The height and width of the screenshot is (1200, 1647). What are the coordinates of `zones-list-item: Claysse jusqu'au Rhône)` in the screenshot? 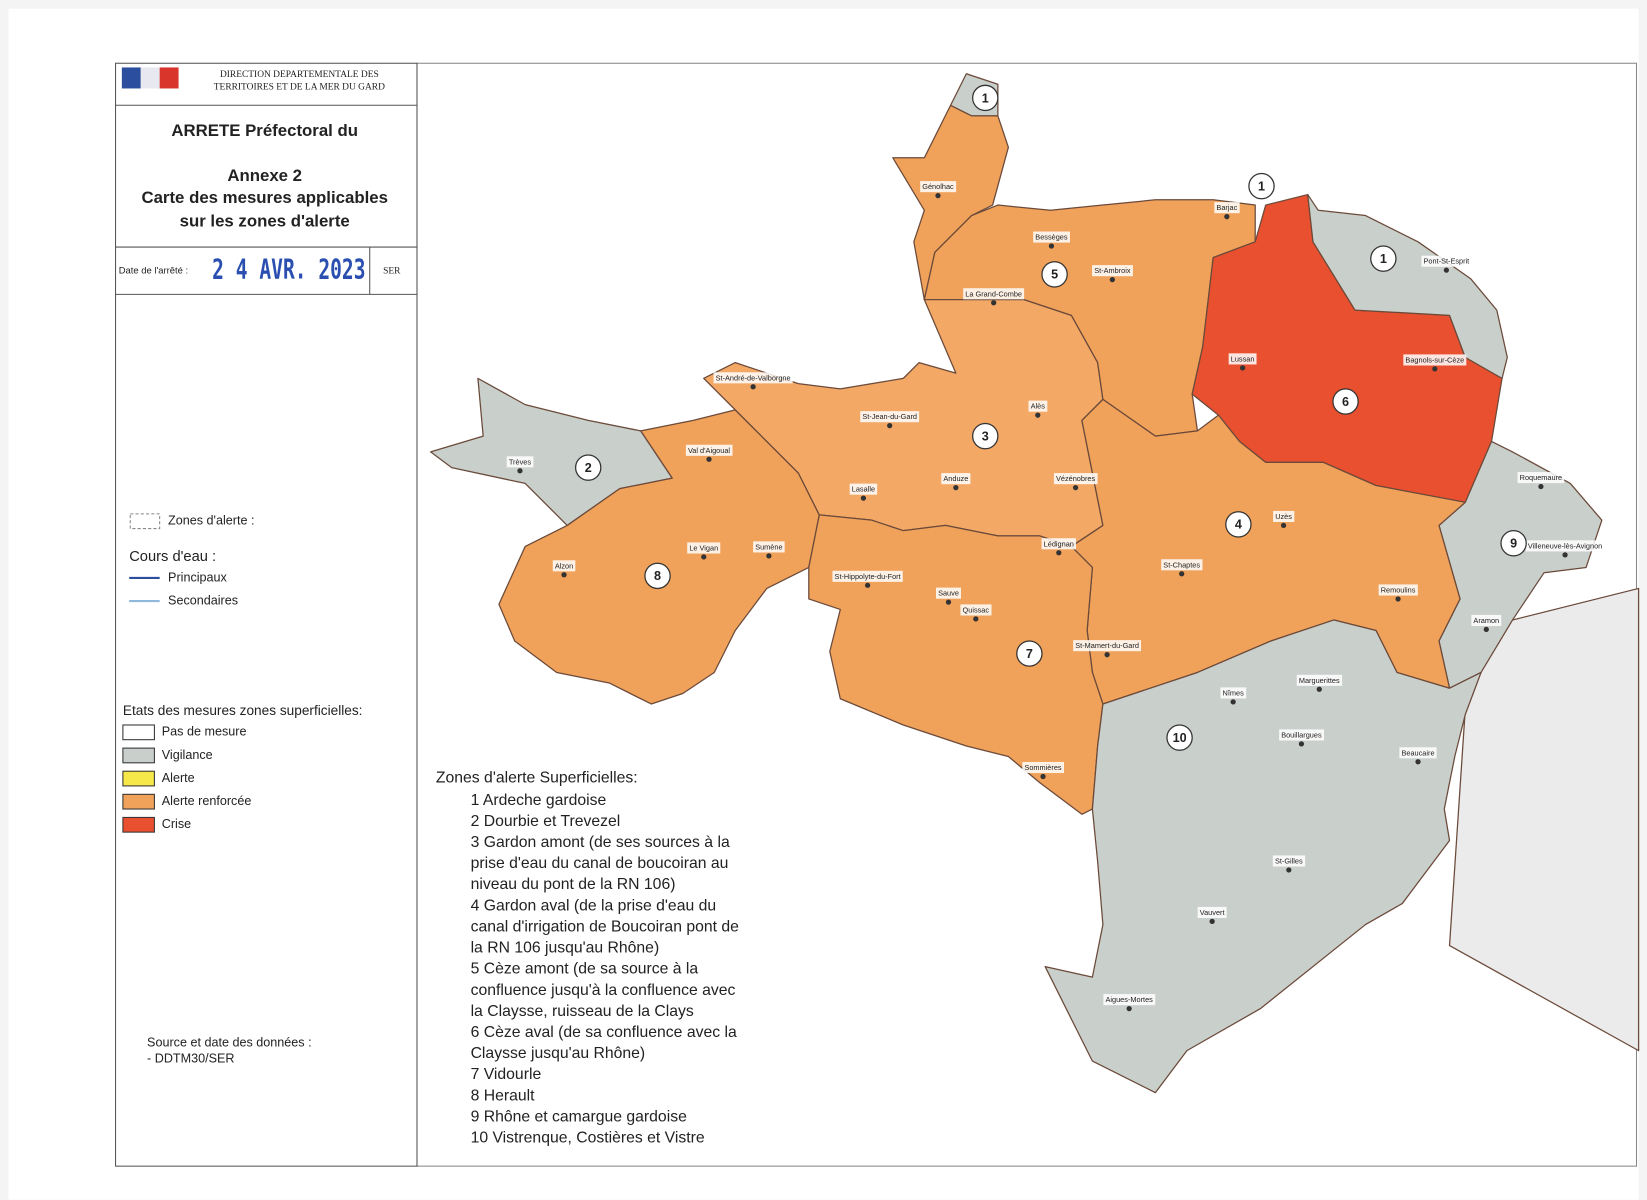 It's located at (558, 1053).